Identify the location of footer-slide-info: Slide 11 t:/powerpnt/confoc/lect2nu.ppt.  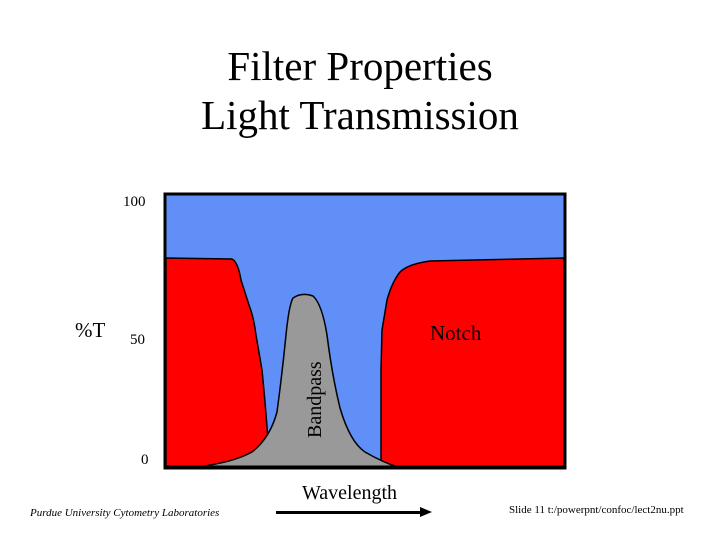
(596, 510).